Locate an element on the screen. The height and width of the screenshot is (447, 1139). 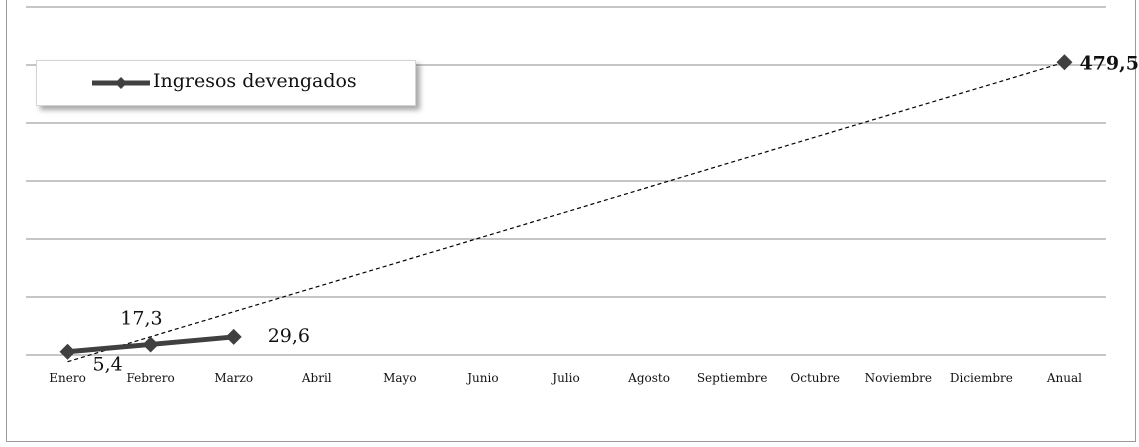
x-tick-label: Junio is located at coordinates (481, 378).